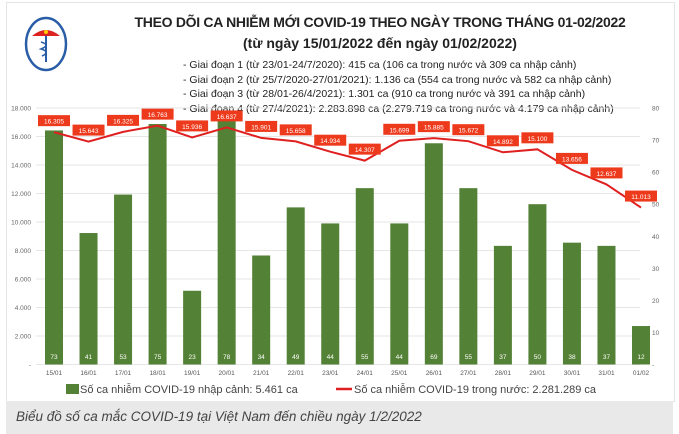 The width and height of the screenshot is (679, 434). Describe the element at coordinates (21, 109) in the screenshot. I see `left-axis-tick: 18.000` at that location.